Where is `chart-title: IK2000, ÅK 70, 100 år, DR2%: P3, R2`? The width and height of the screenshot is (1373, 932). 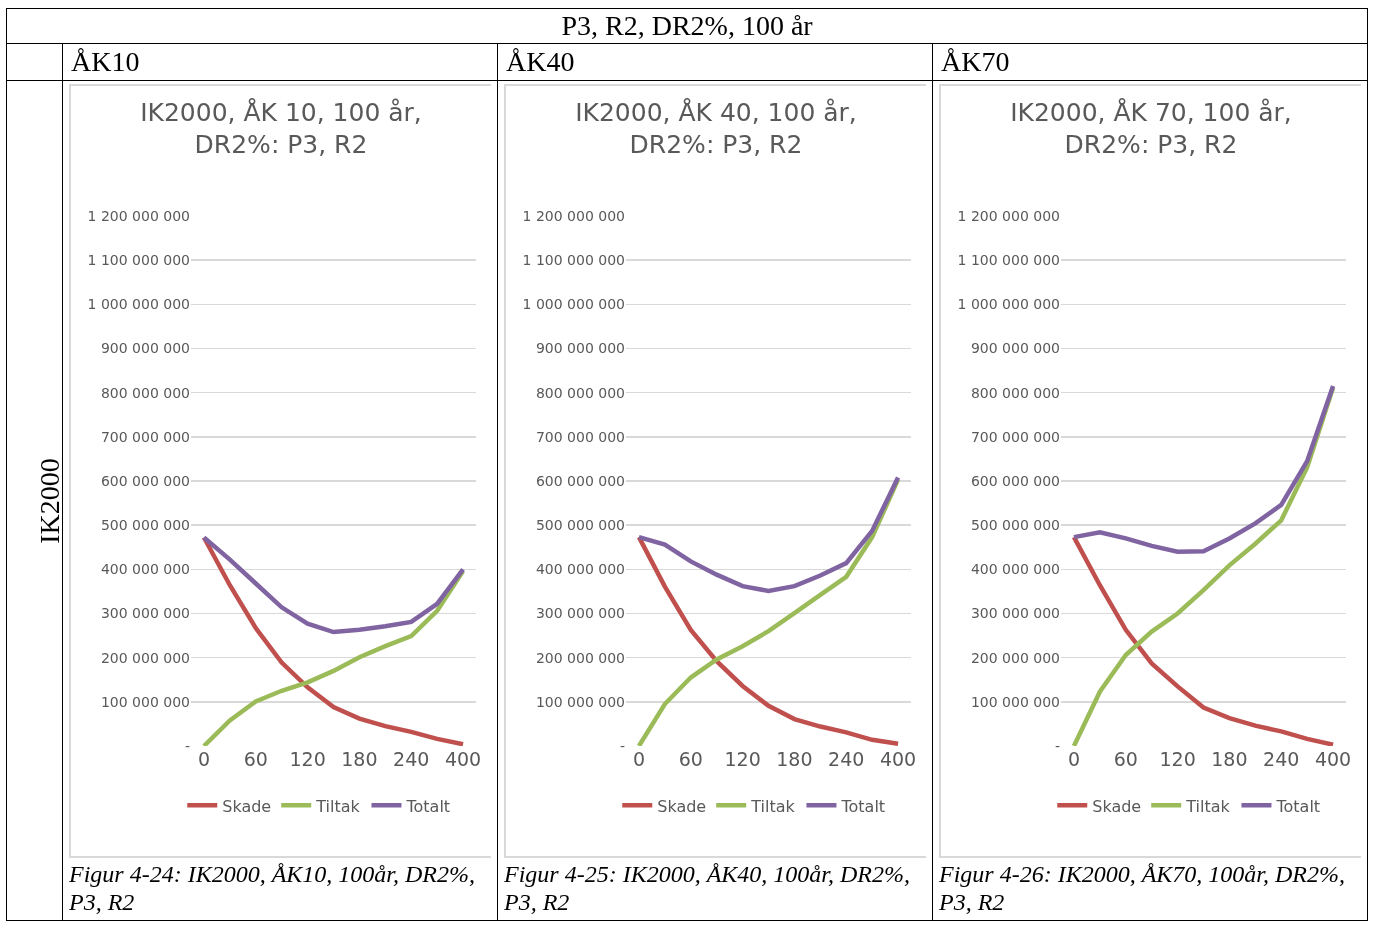
chart-title: IK2000, ÅK 70, 100 år, DR2%: P3, R2 is located at coordinates (1151, 128).